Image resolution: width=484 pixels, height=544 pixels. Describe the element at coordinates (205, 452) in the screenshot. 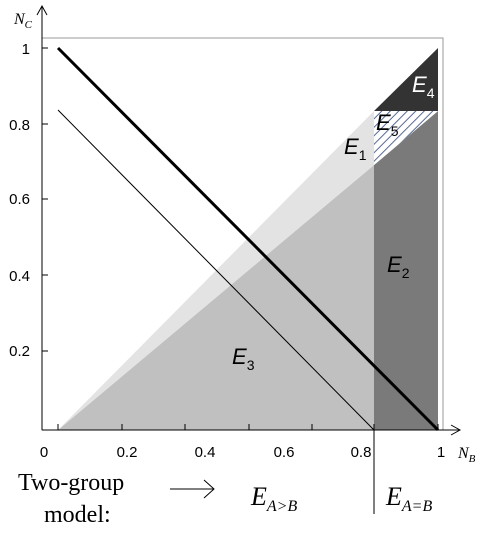

I see `x-tick-label: 0.4` at that location.